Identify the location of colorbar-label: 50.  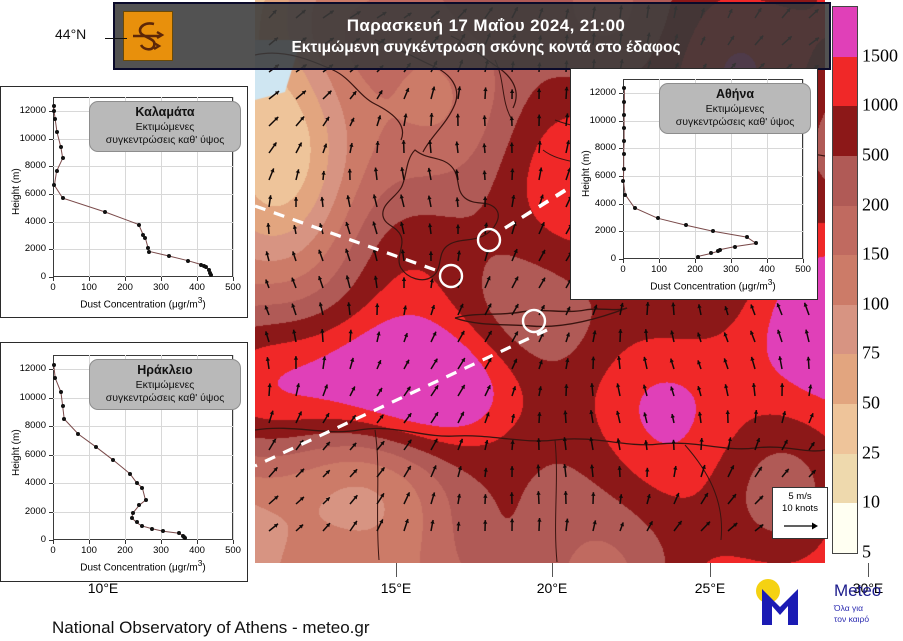
(871, 402).